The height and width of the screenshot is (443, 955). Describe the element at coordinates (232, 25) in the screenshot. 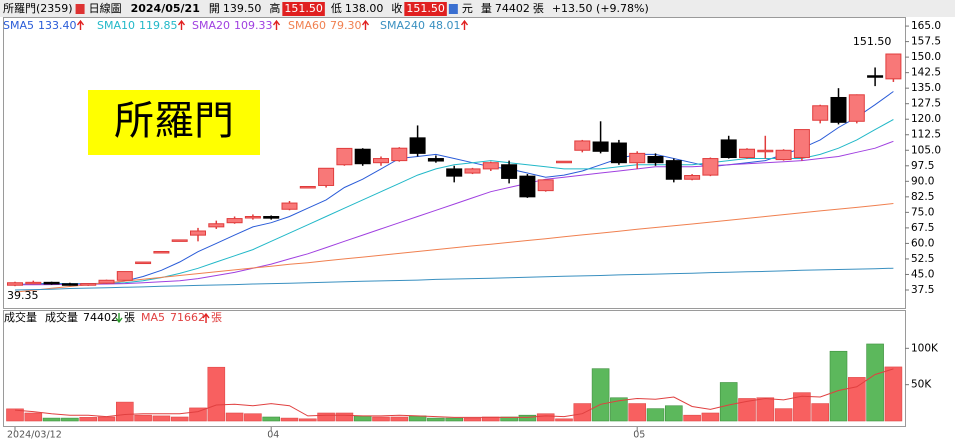

I see `legend-entry: SMA20 109.33` at that location.